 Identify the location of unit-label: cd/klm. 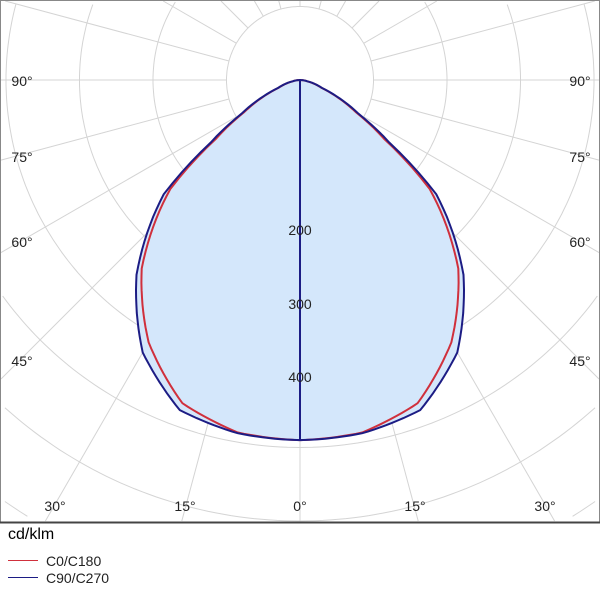
(31, 534).